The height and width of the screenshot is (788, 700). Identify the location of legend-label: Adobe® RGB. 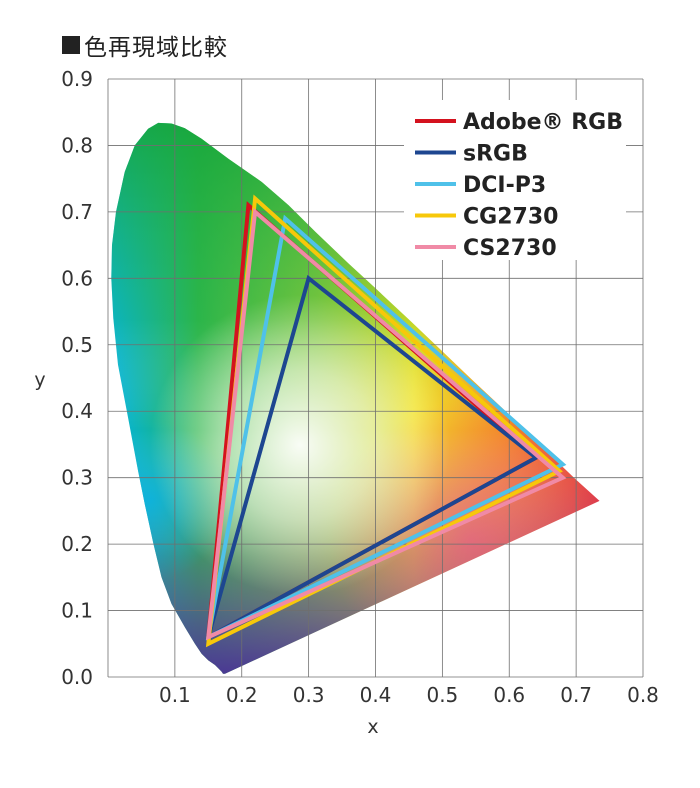
(543, 122).